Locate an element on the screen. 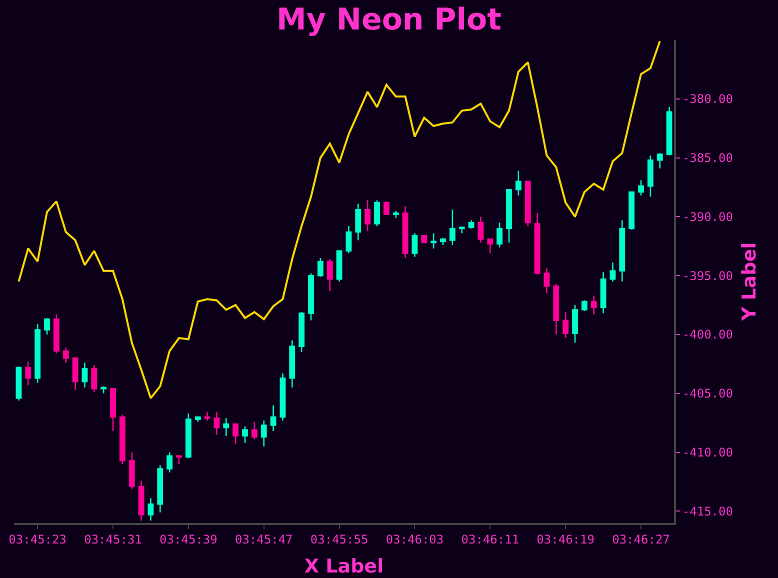  y-axis-title: Y Label is located at coordinates (749, 282).